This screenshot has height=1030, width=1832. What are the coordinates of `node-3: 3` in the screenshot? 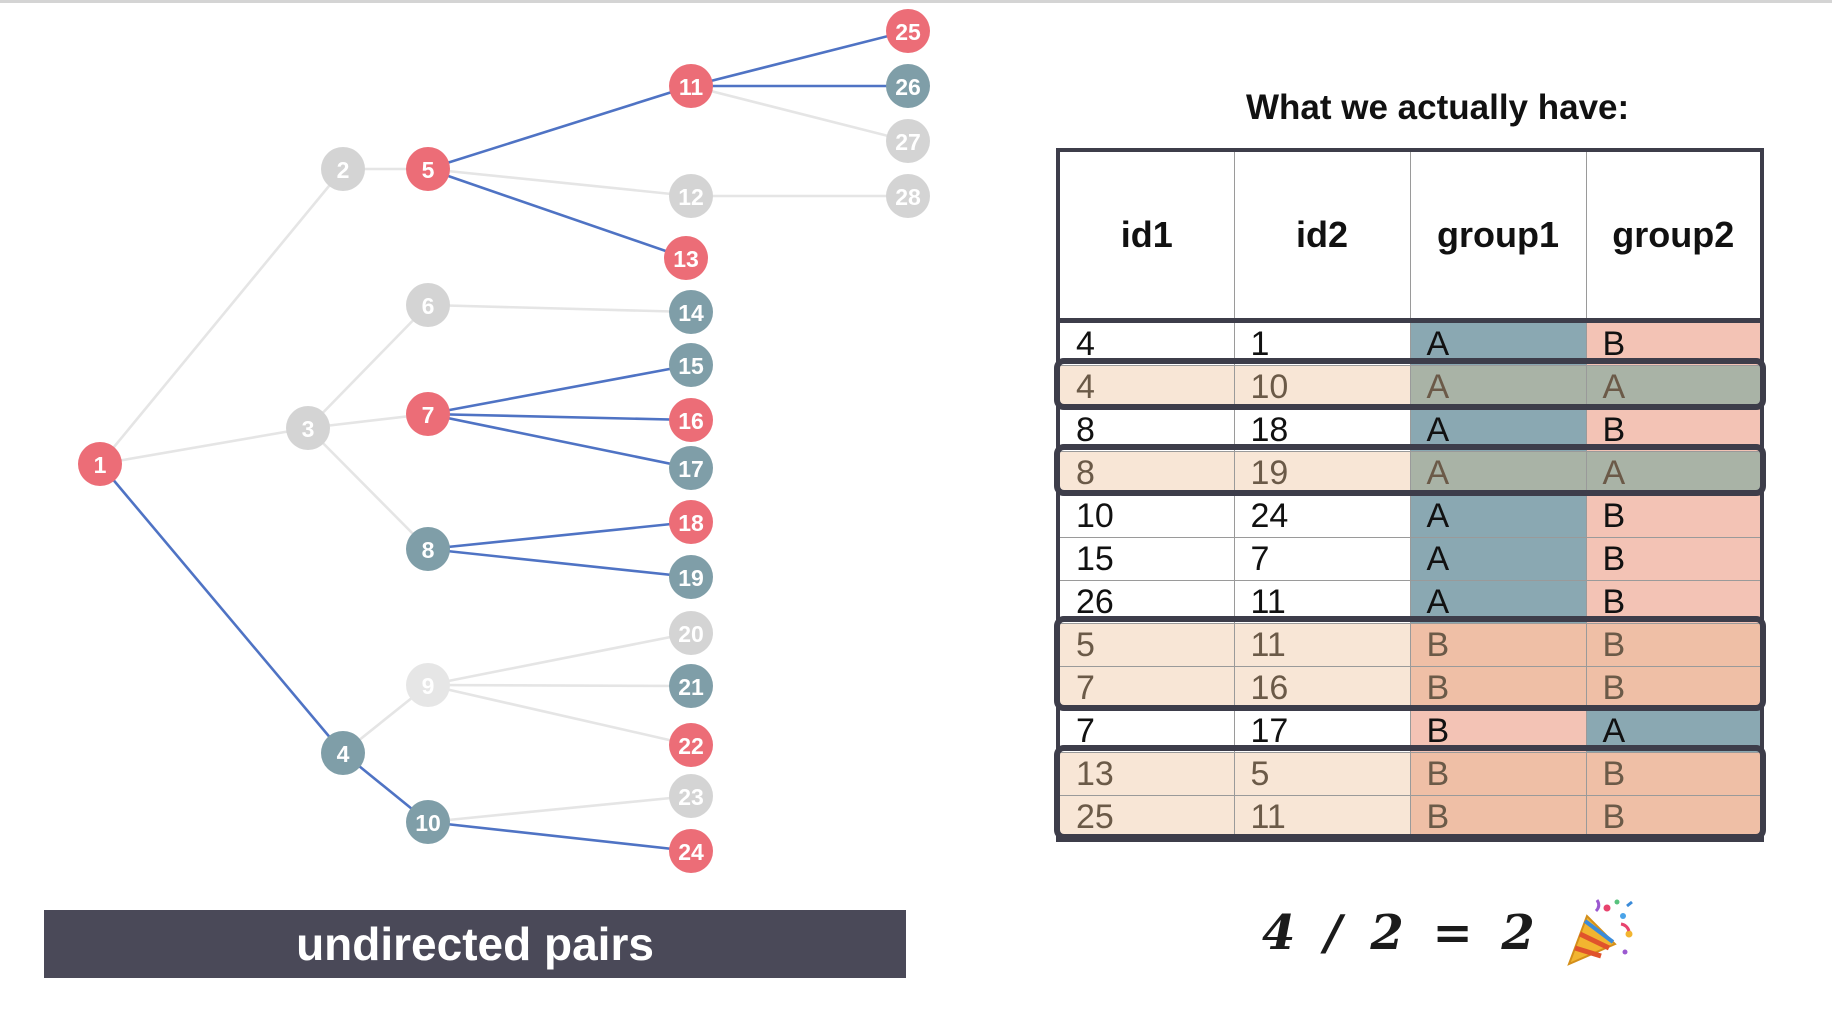 It's located at (308, 428).